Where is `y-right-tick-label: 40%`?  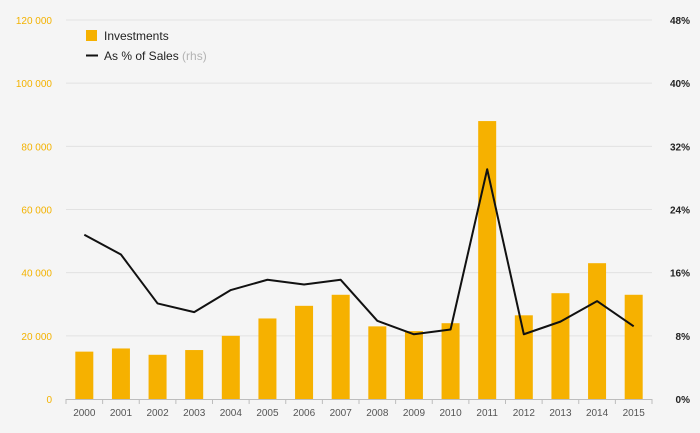 y-right-tick-label: 40% is located at coordinates (680, 84).